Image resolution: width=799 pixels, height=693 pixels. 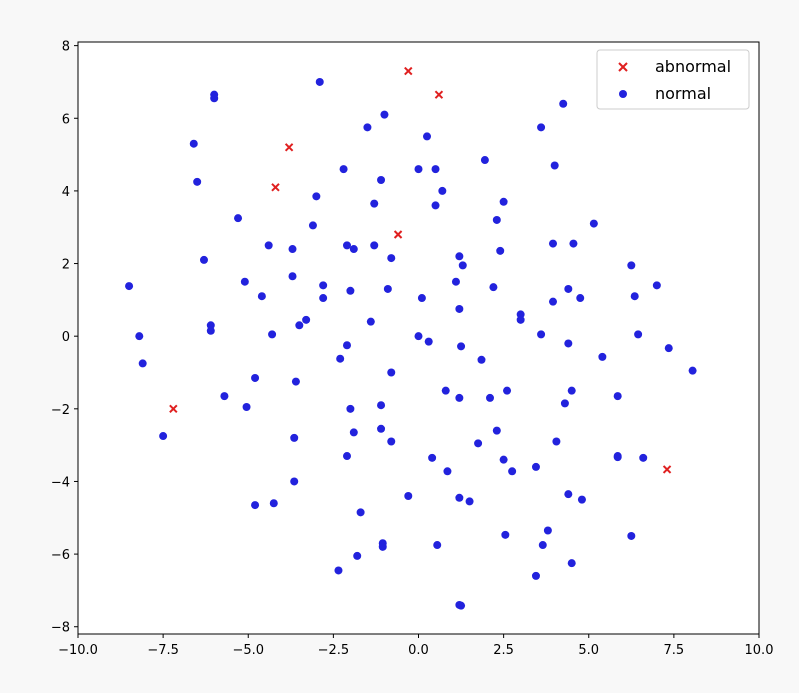 I want to click on x-tick-label: 7.5, so click(x=674, y=650).